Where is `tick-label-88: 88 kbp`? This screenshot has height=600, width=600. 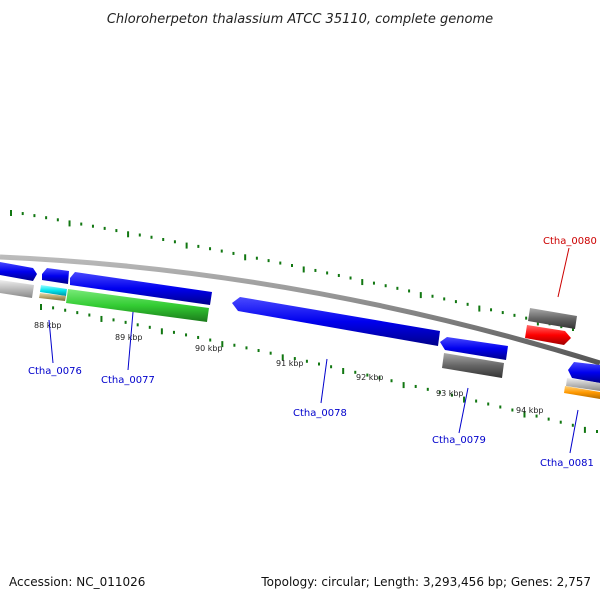 tick-label-88: 88 kbp is located at coordinates (48, 325).